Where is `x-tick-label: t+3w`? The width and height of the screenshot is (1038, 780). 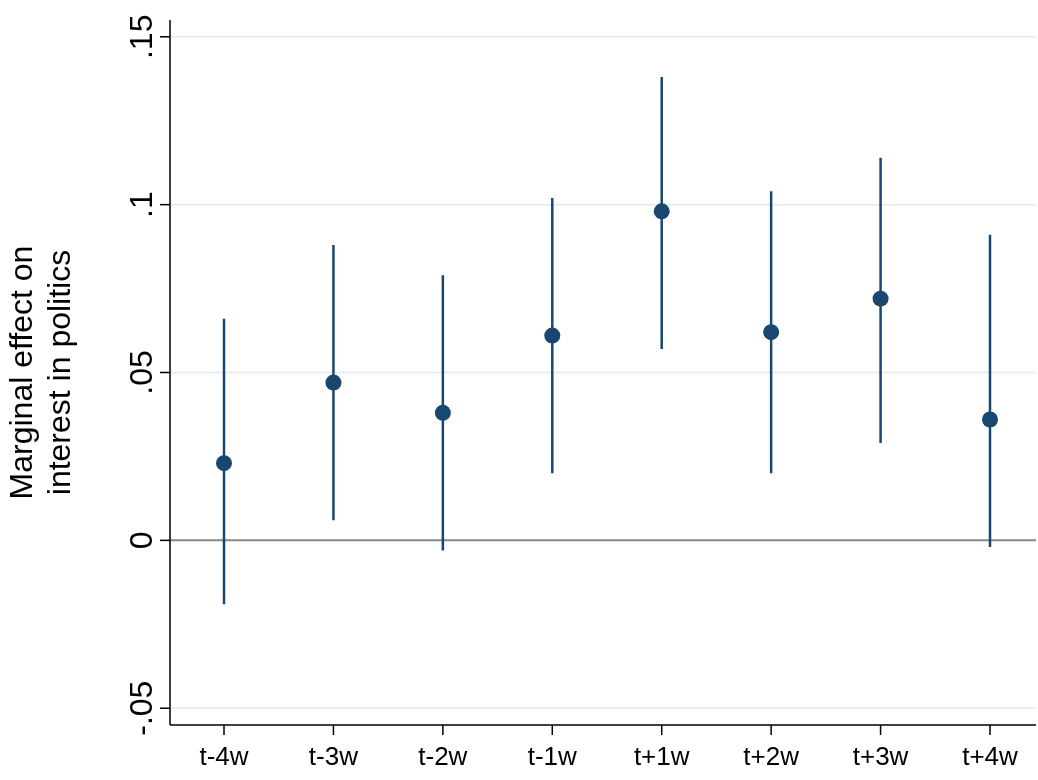 x-tick-label: t+3w is located at coordinates (880, 756).